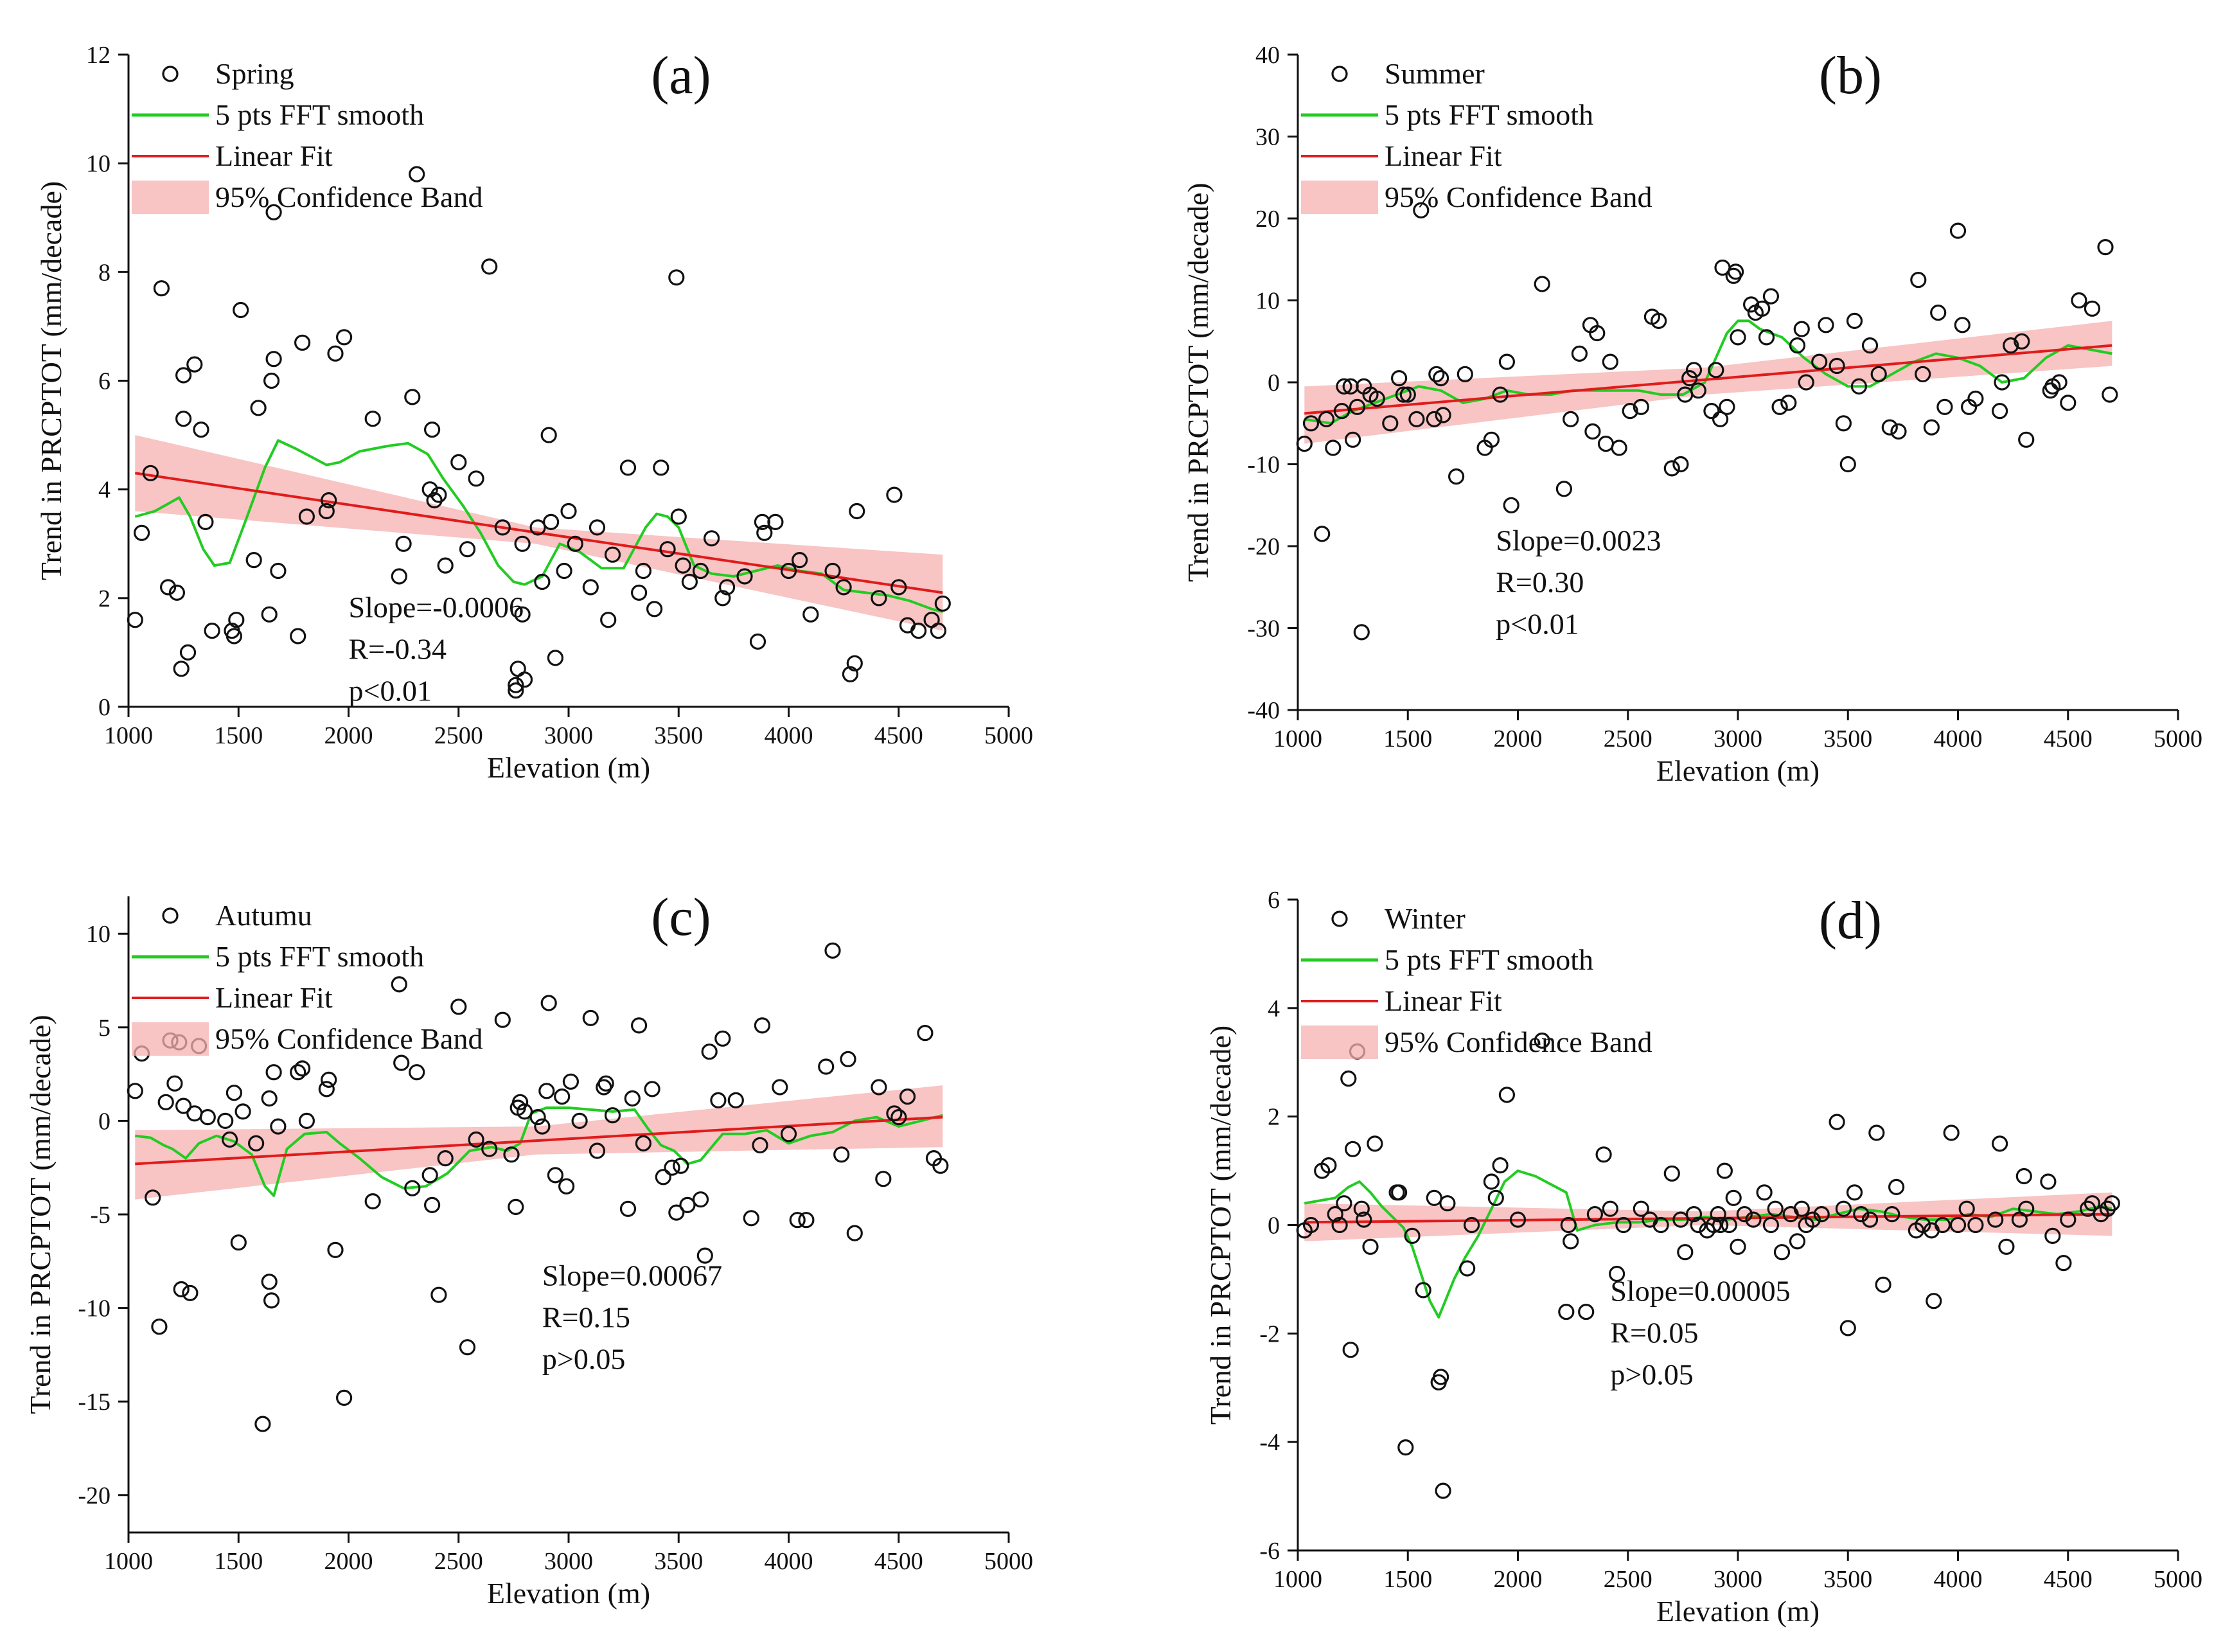 Image resolution: width=2223 pixels, height=1652 pixels. What do you see at coordinates (348, 735) in the screenshot?
I see `x-tick-label: 2000` at bounding box center [348, 735].